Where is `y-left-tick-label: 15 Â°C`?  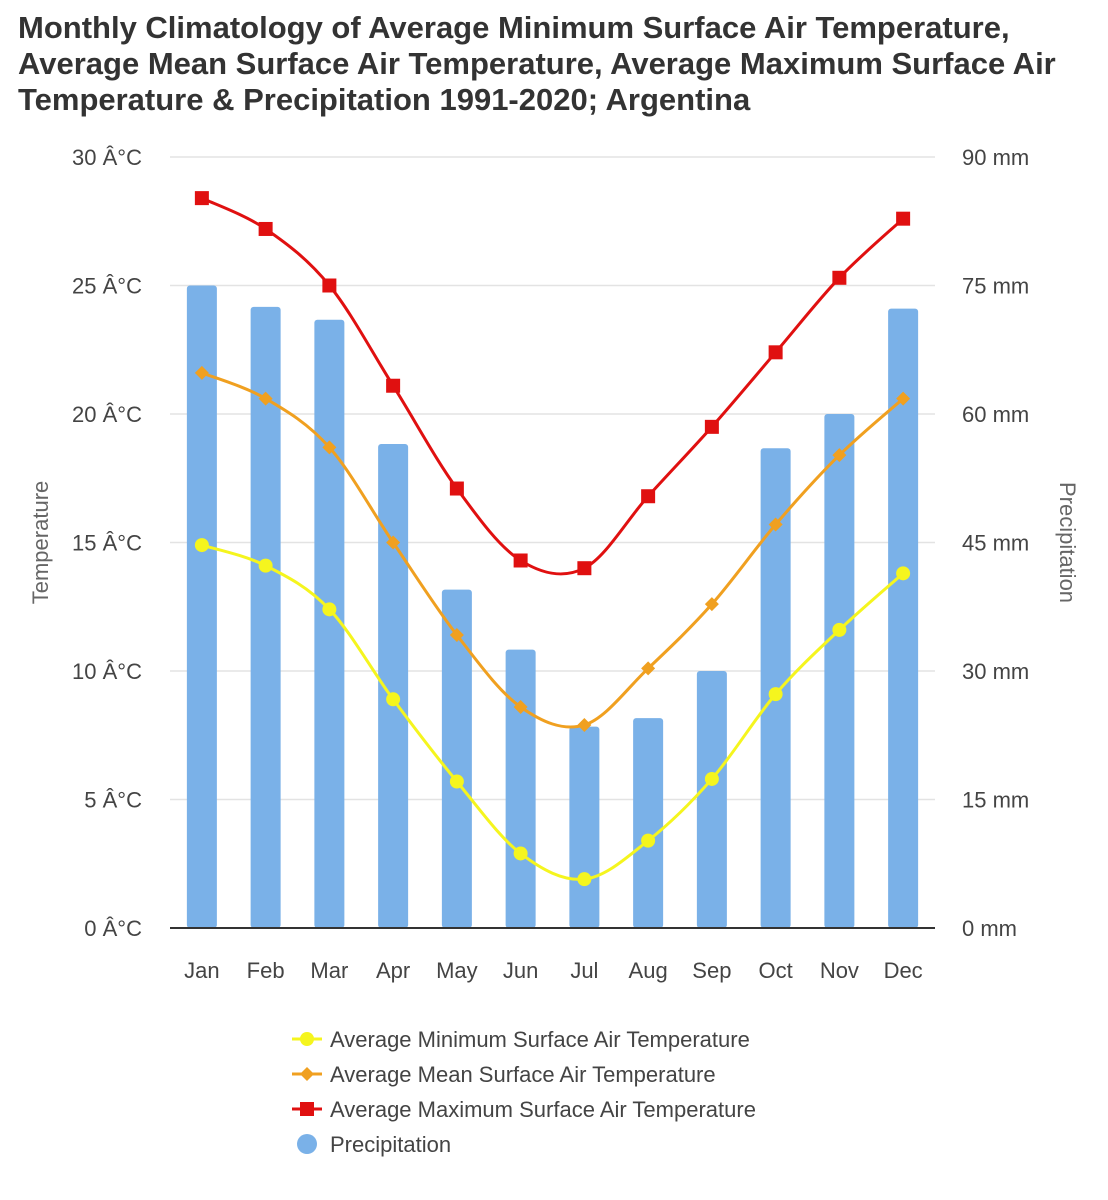
y-left-tick-label: 15 Â°C is located at coordinates (107, 543).